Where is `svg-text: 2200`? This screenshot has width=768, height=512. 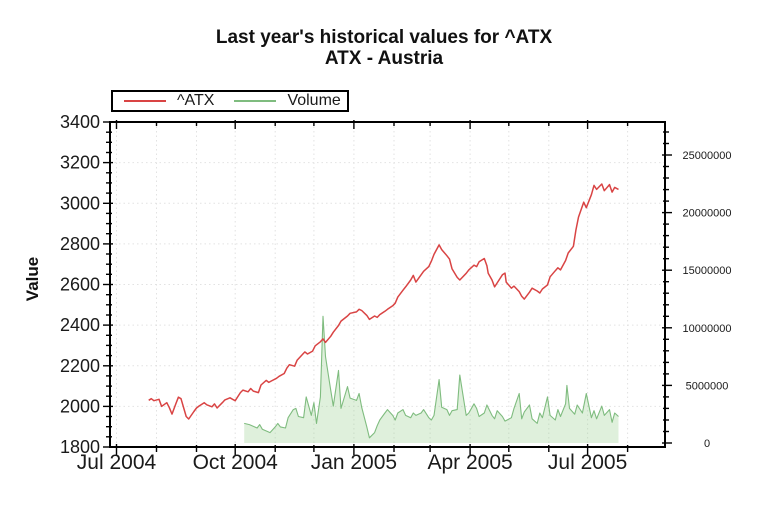 svg-text: 2200 is located at coordinates (80, 366).